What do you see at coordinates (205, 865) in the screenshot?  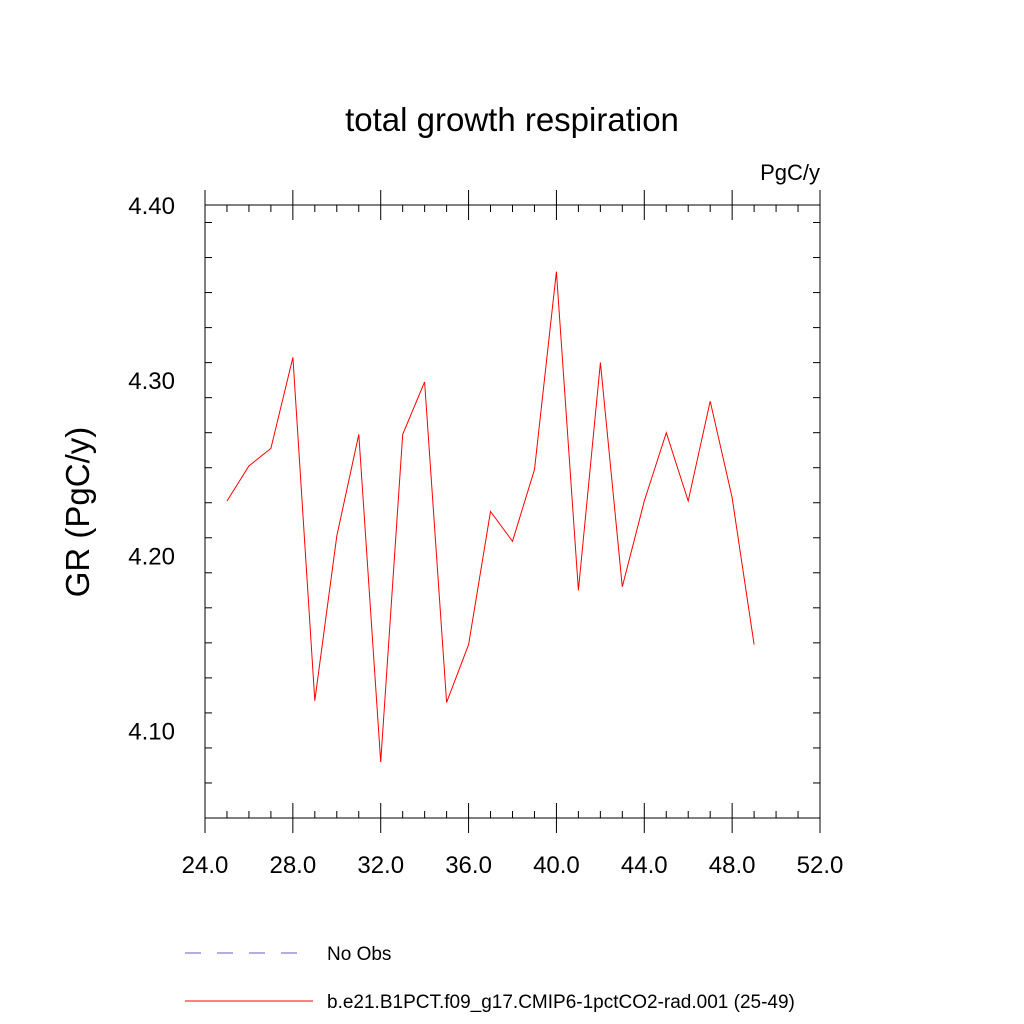 I see `x-tick-label: 24.0` at bounding box center [205, 865].